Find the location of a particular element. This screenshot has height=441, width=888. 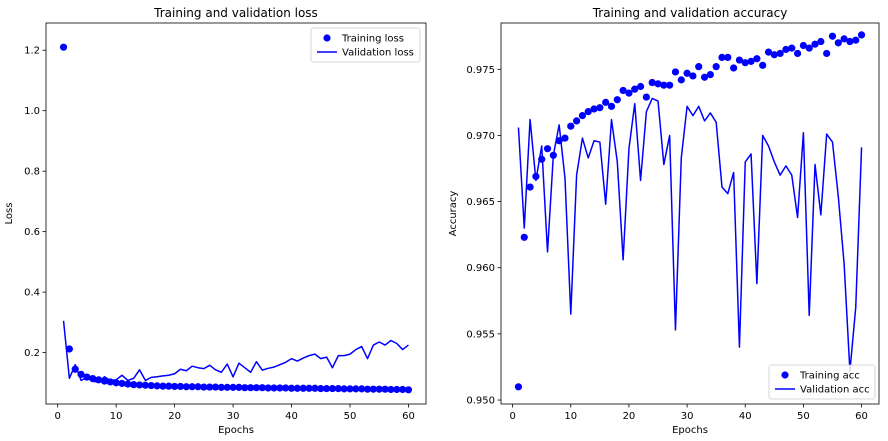

chart-title: Training and validation accuracy is located at coordinates (690, 13).